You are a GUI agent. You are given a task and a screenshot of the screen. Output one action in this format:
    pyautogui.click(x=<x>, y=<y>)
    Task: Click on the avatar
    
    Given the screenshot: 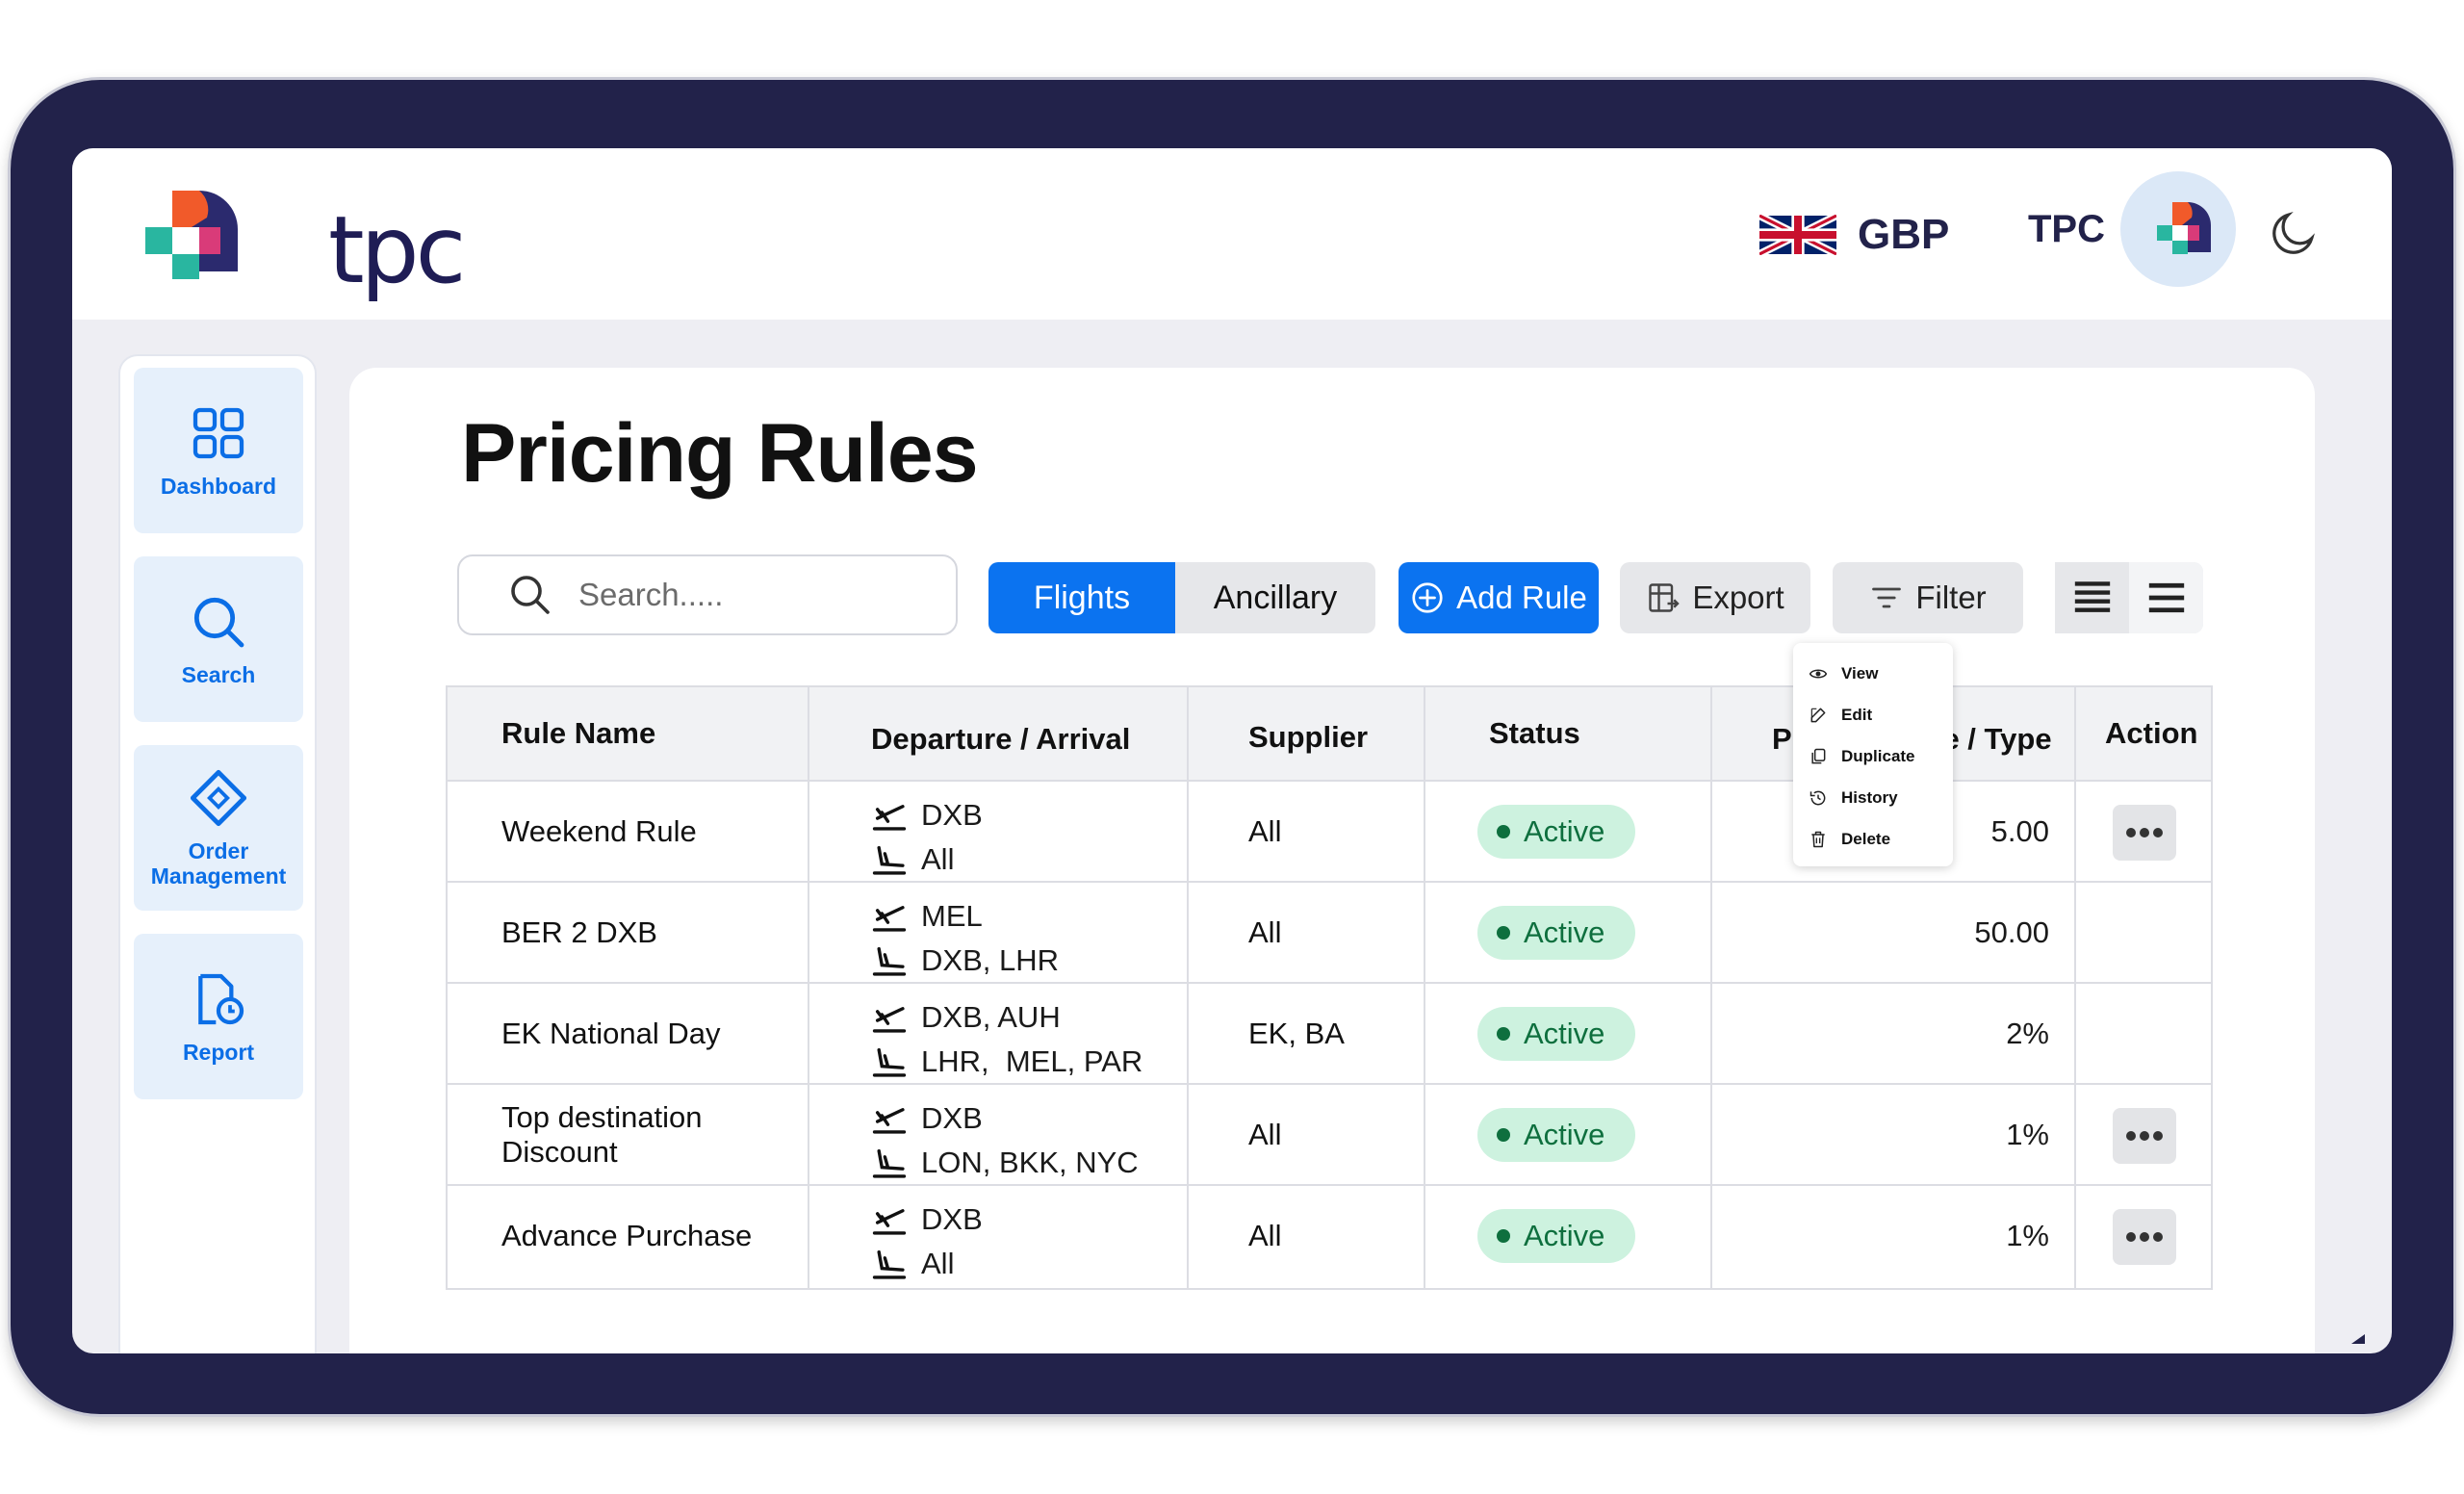 What is the action you would take?
    pyautogui.click(x=2178, y=229)
    